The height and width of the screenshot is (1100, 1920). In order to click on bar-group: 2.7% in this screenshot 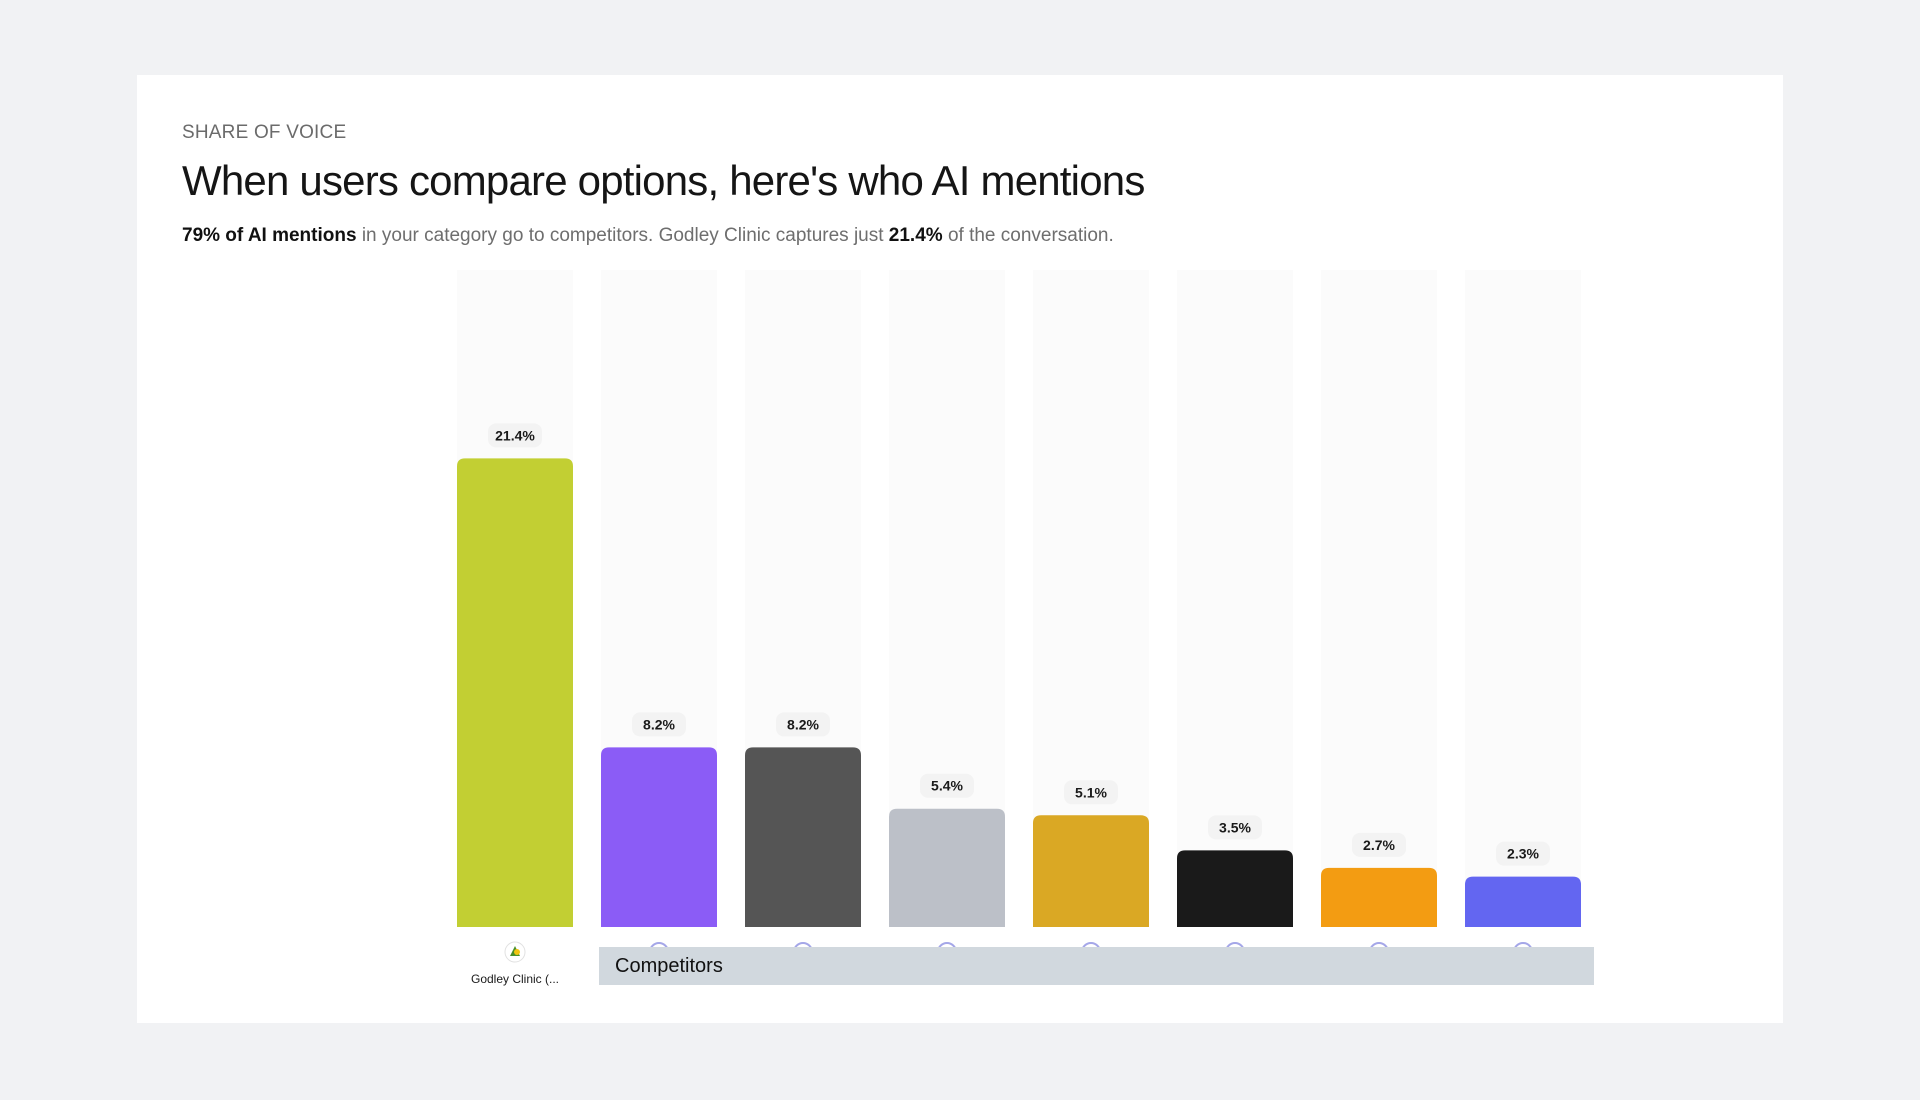, I will do `click(1379, 616)`.